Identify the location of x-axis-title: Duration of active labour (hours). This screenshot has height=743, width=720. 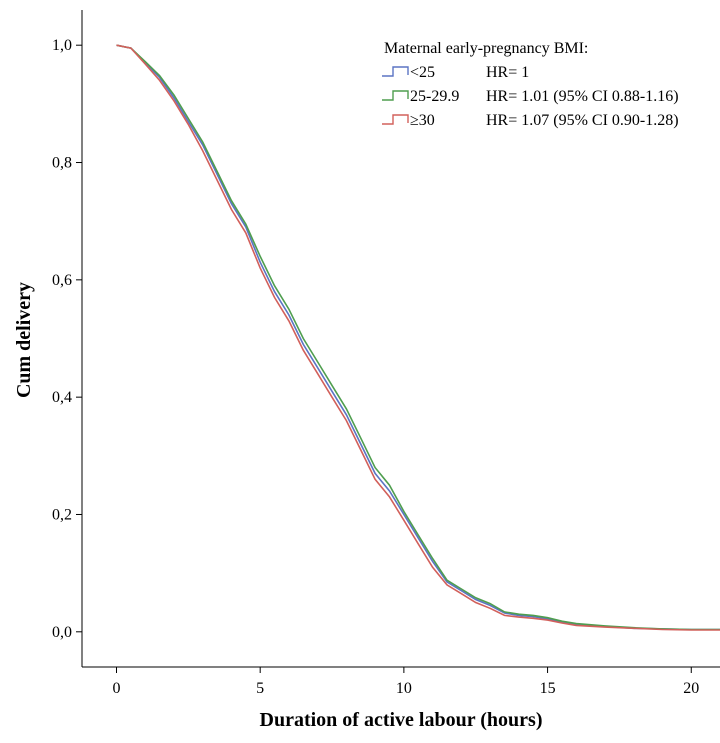
(401, 720).